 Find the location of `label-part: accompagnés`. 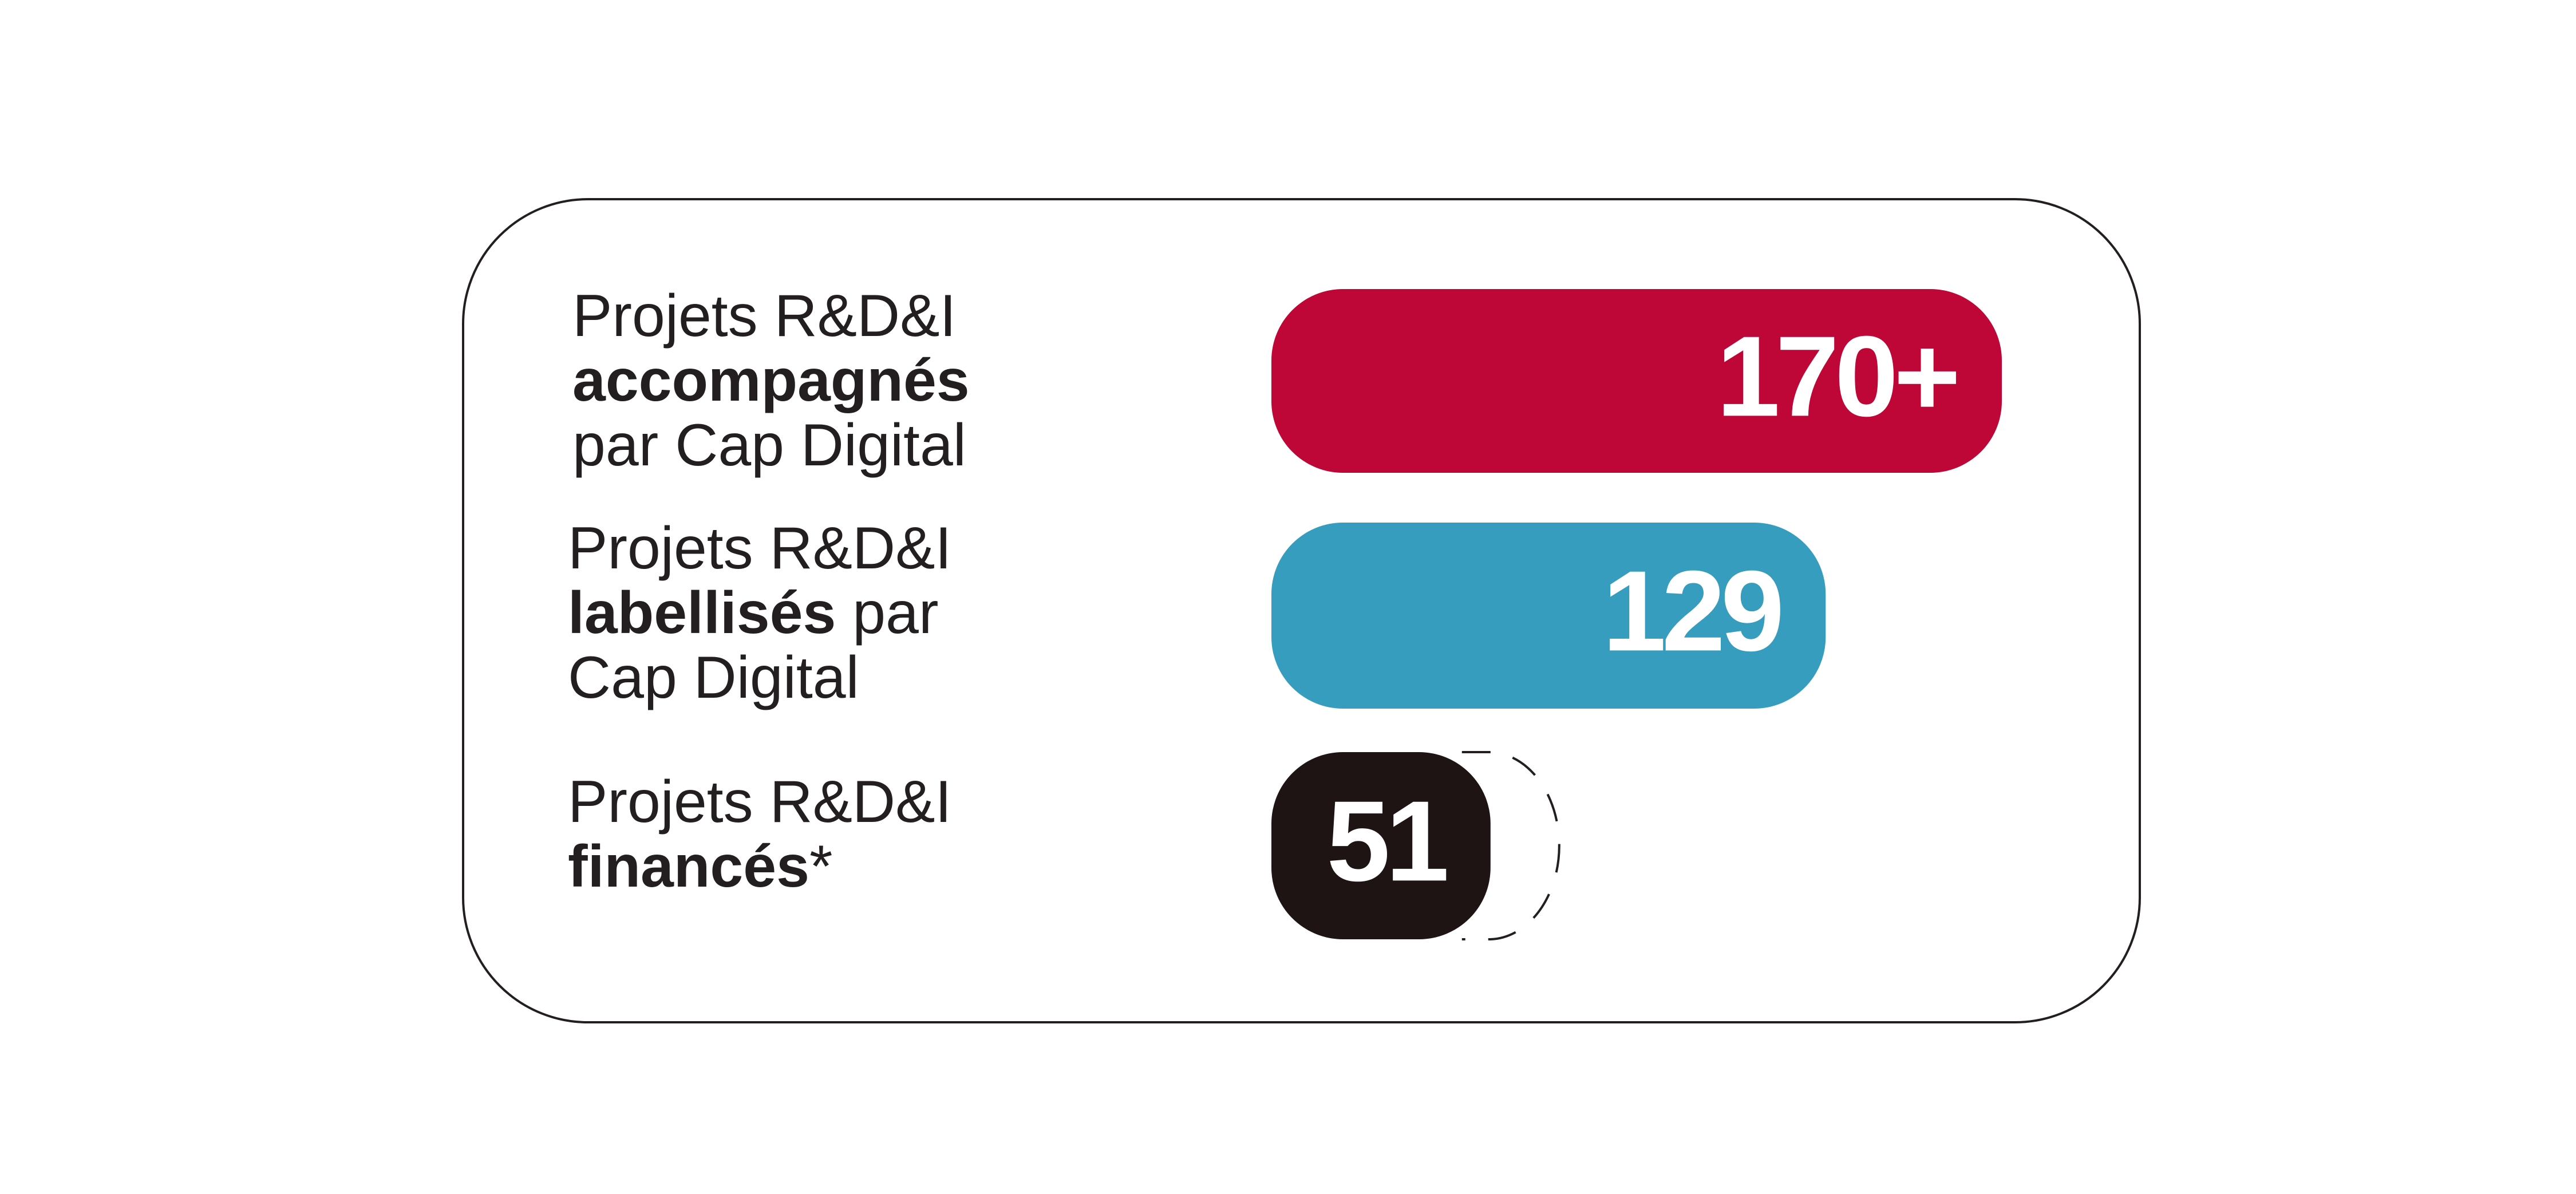

label-part: accompagnés is located at coordinates (771, 380).